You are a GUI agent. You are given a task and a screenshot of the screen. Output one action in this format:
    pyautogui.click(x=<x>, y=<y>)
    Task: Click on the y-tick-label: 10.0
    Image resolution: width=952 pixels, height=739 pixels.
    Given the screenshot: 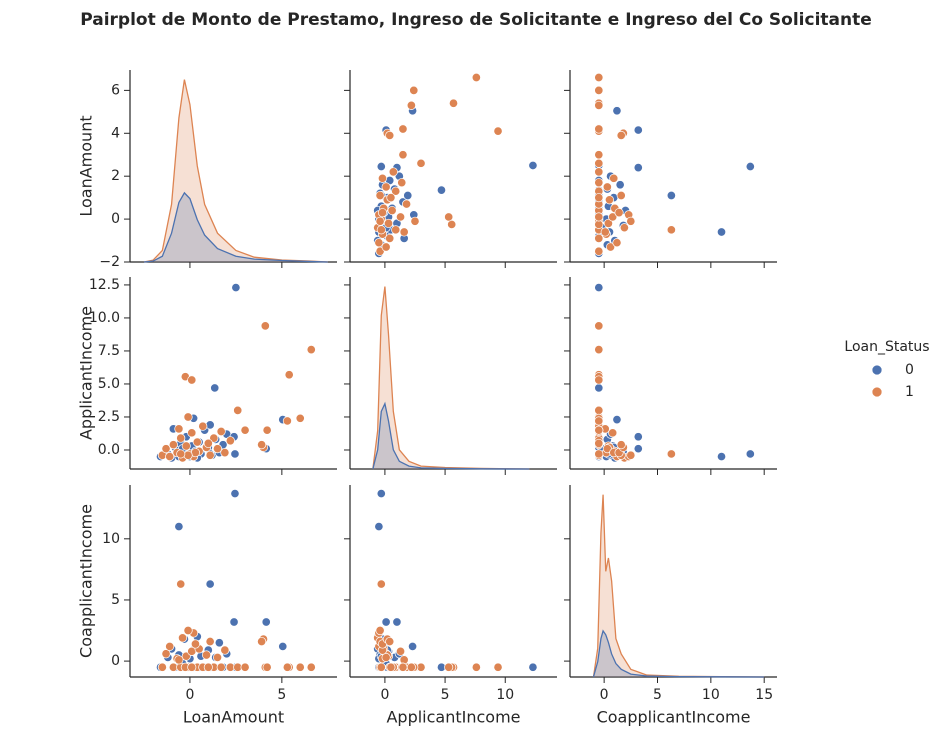 What is the action you would take?
    pyautogui.click(x=104, y=318)
    